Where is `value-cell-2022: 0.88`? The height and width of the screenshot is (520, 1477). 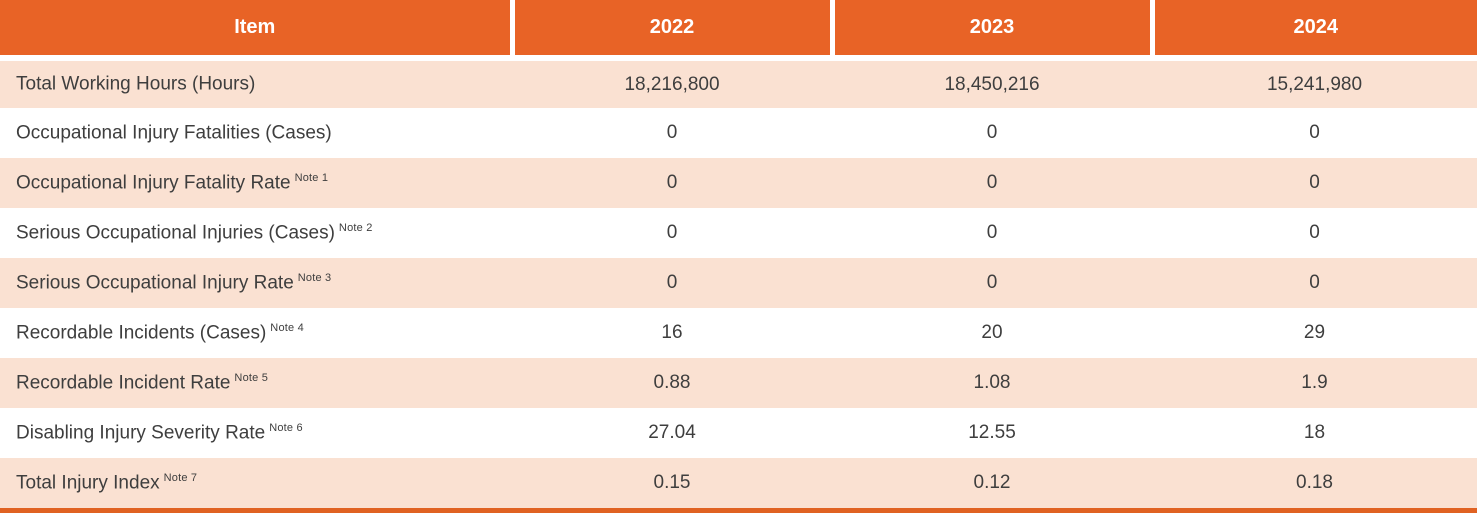
value-cell-2022: 0.88 is located at coordinates (672, 383).